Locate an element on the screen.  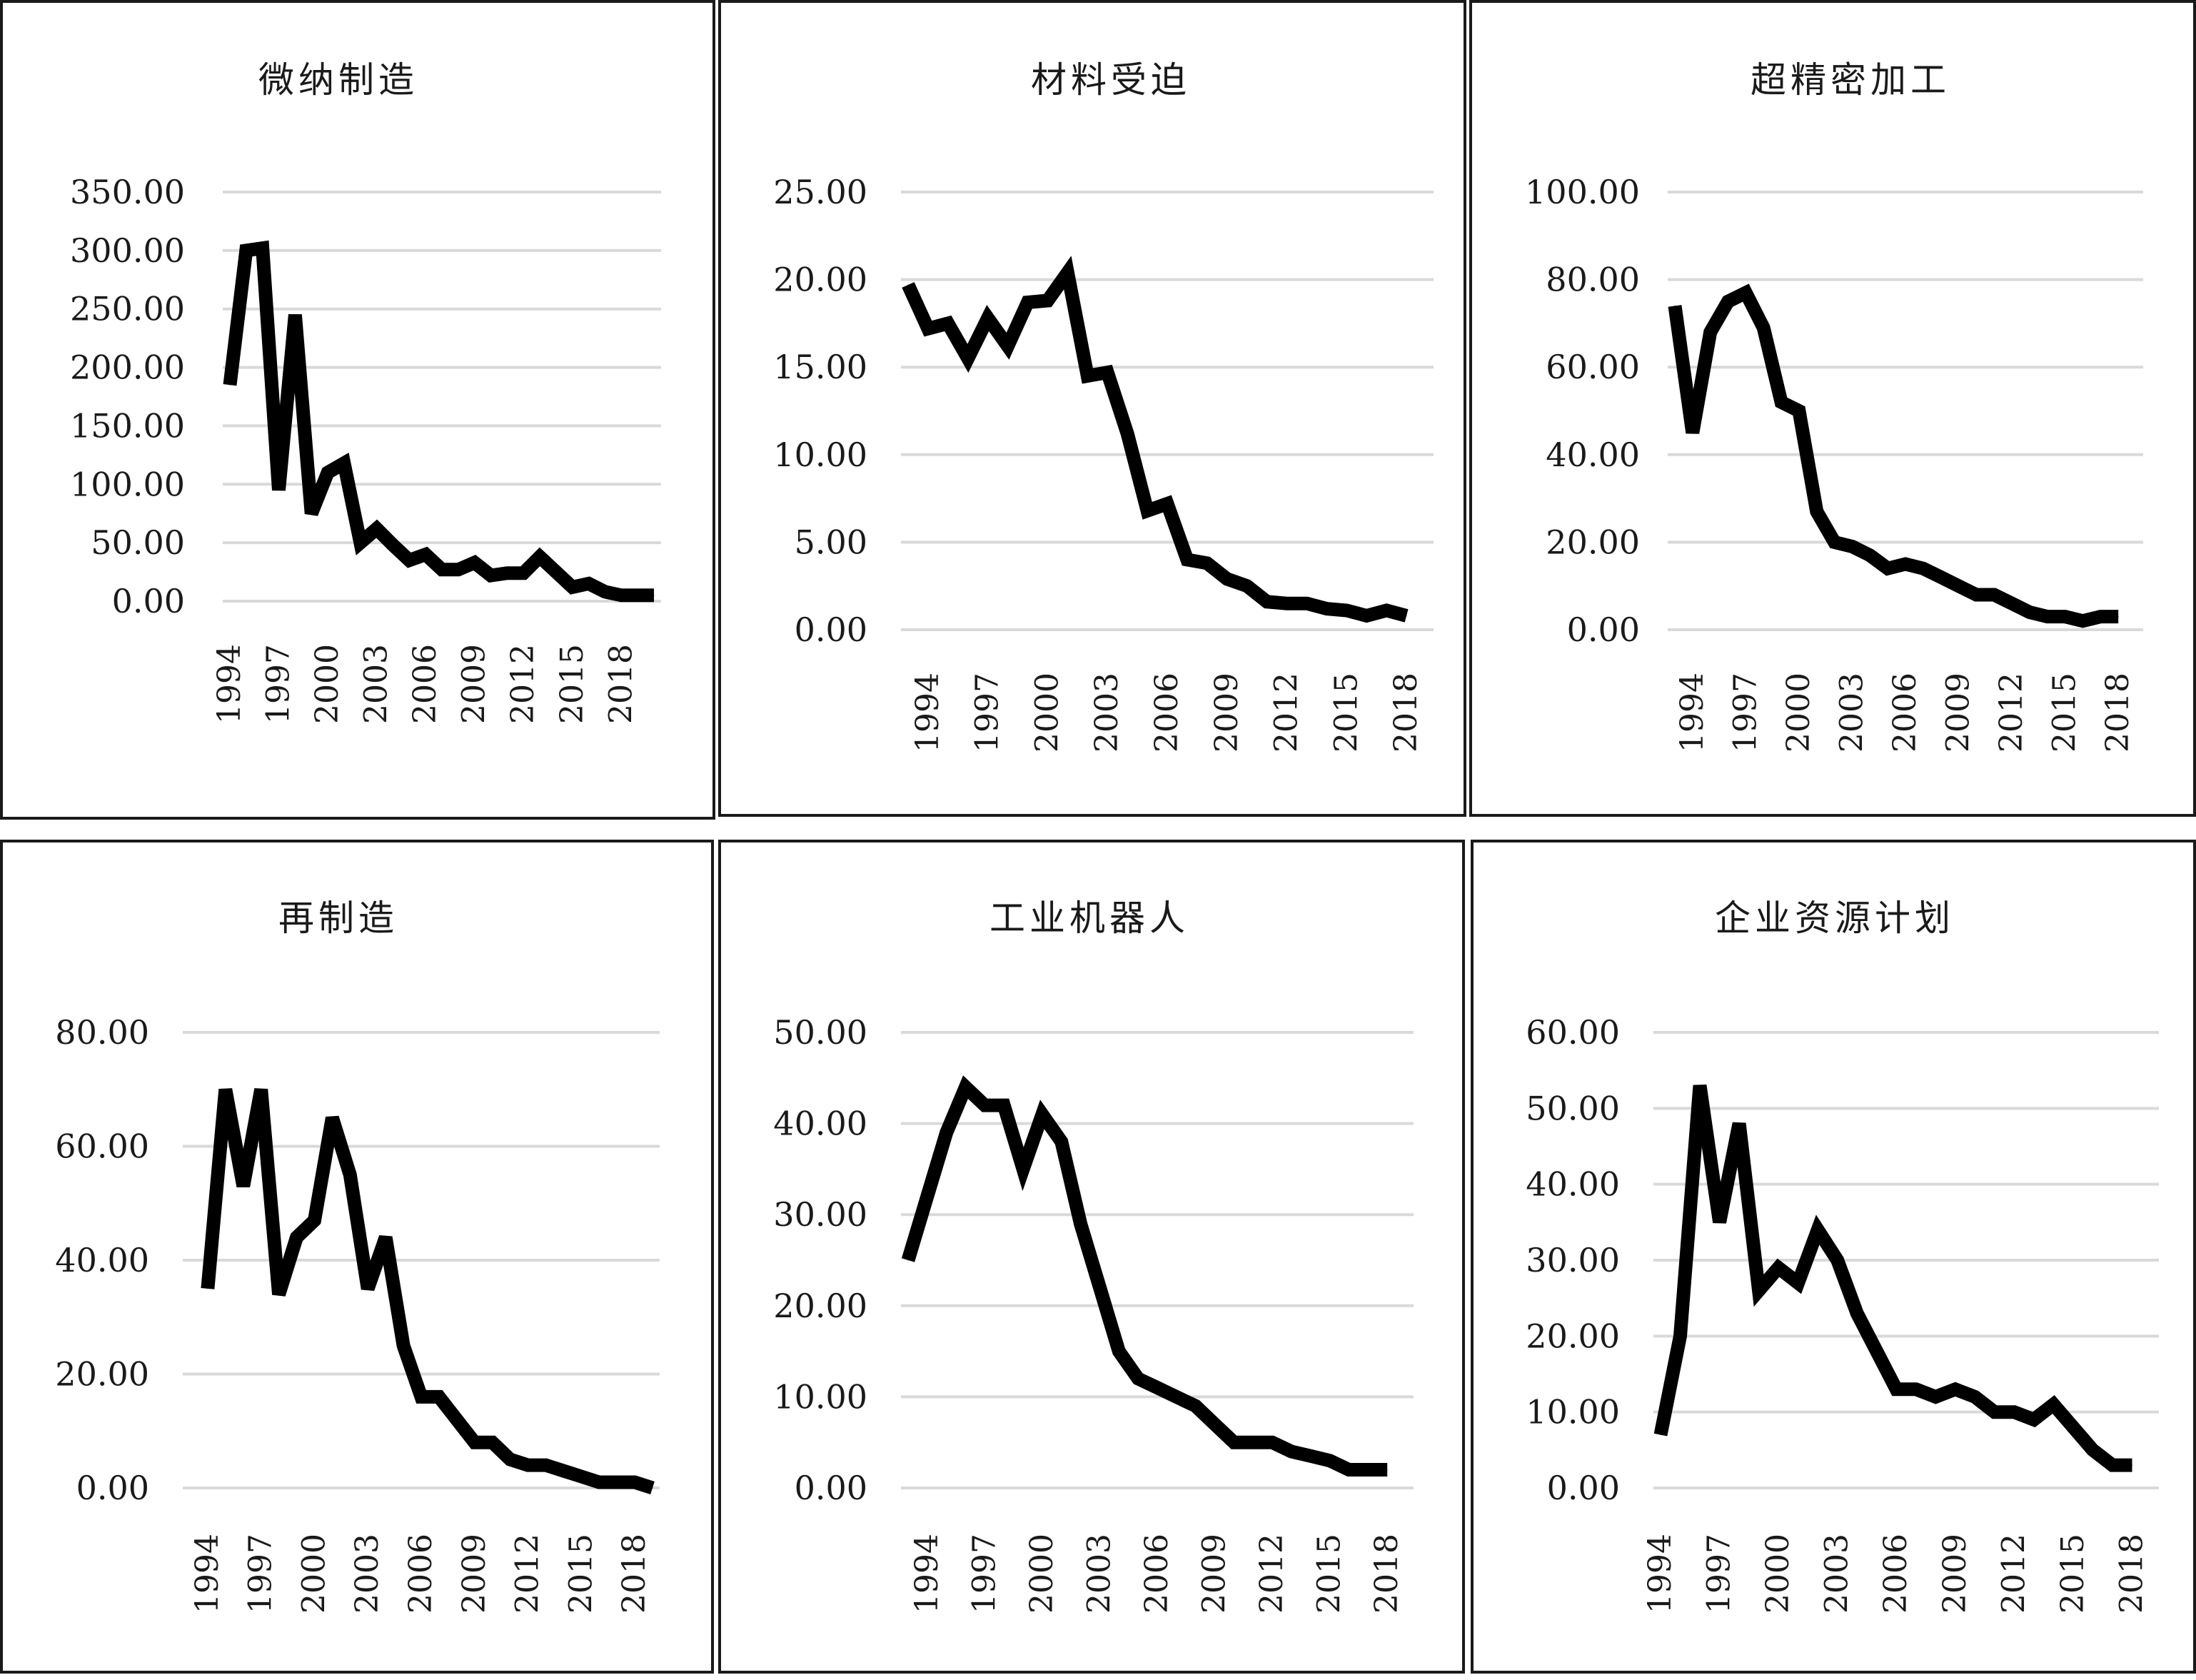
x-tick-label: 2003 is located at coordinates (376, 684).